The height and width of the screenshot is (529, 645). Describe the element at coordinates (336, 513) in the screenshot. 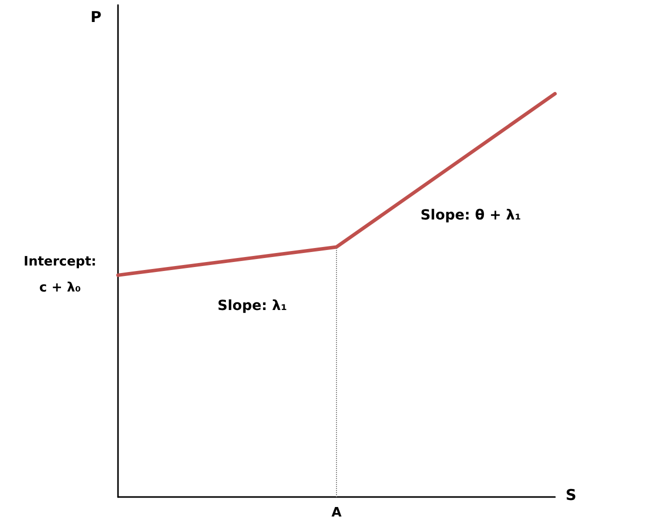

I see `text: A` at that location.